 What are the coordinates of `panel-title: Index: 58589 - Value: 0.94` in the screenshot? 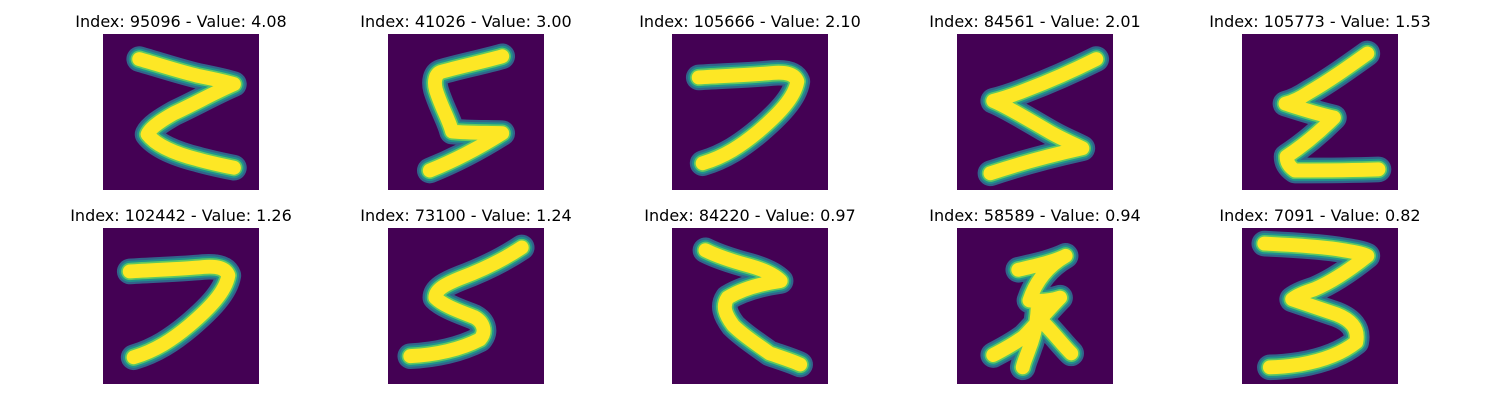 It's located at (1035, 215).